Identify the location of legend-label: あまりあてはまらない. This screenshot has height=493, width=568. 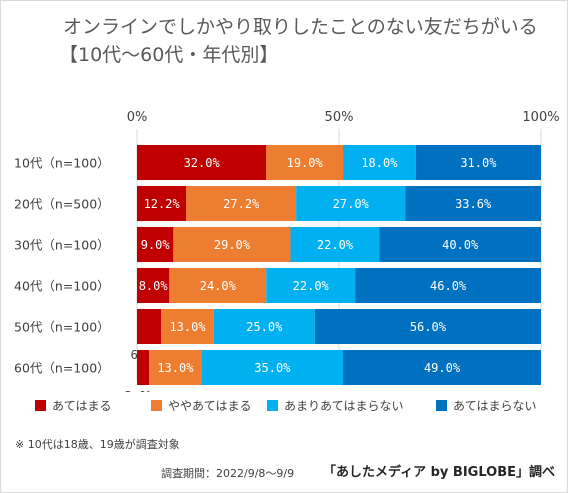
(344, 406).